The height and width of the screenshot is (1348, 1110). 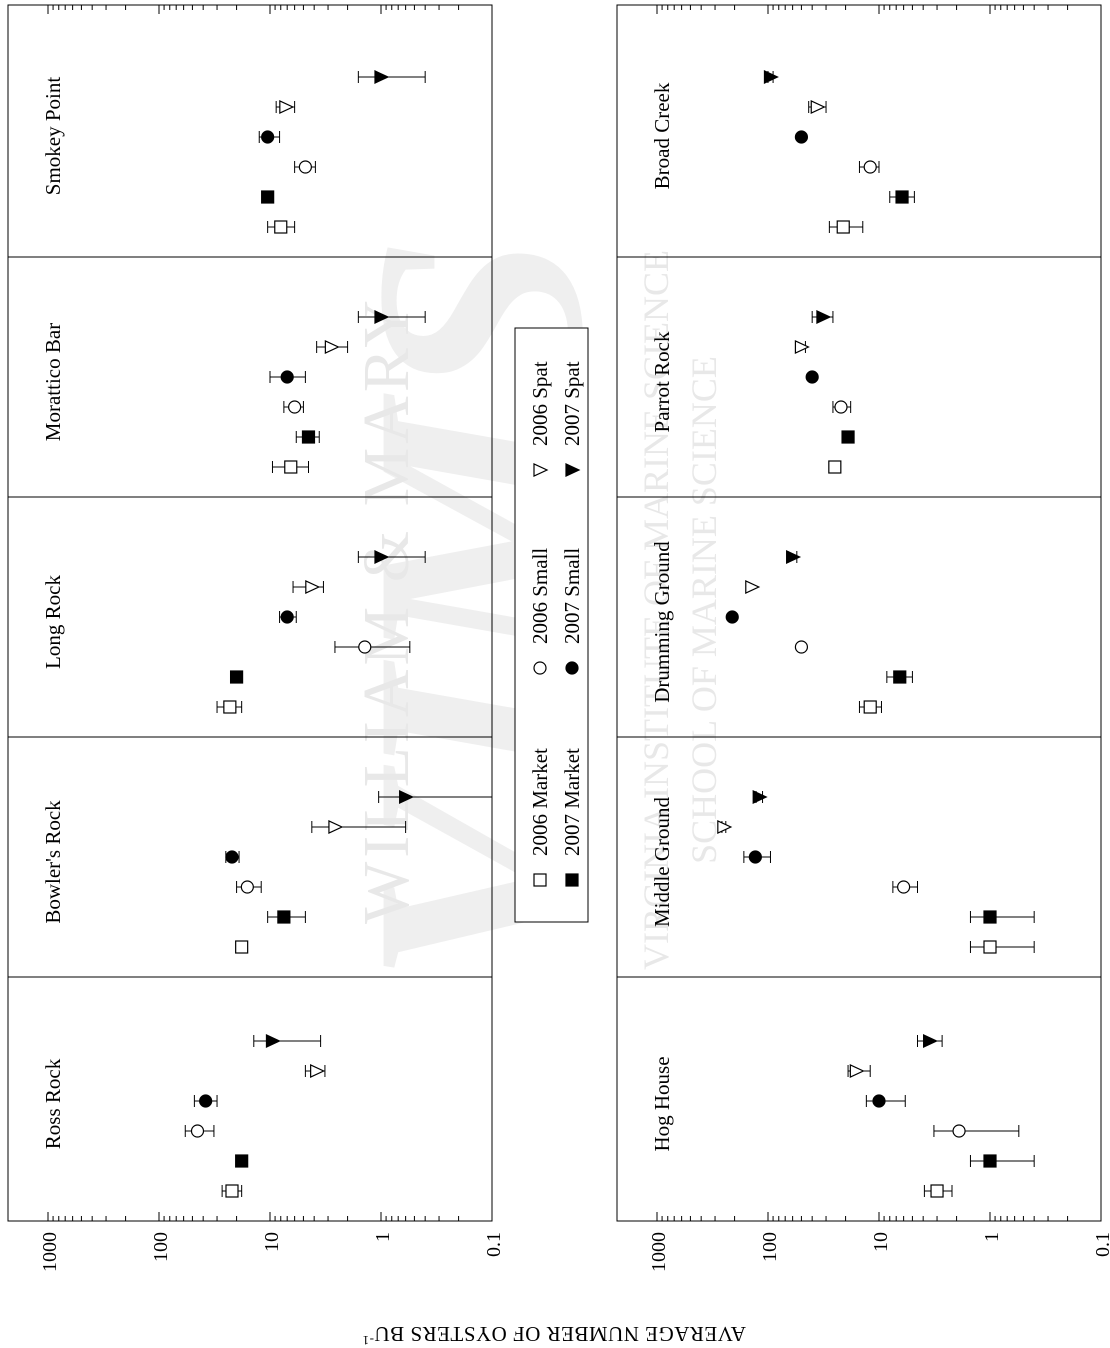 I want to click on y-tick-label: 1, so click(x=383, y=1237).